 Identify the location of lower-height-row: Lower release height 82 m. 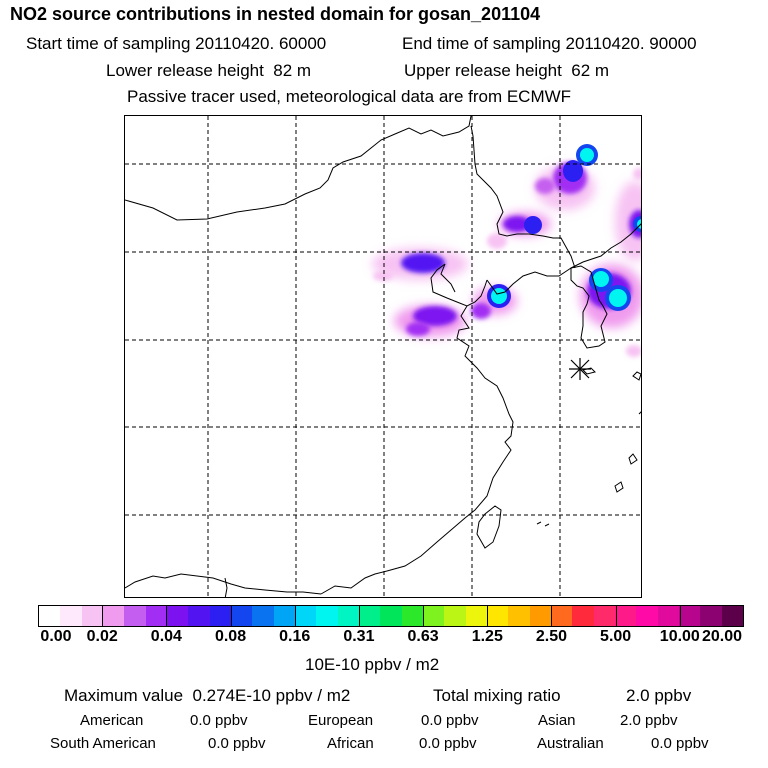
(208, 71).